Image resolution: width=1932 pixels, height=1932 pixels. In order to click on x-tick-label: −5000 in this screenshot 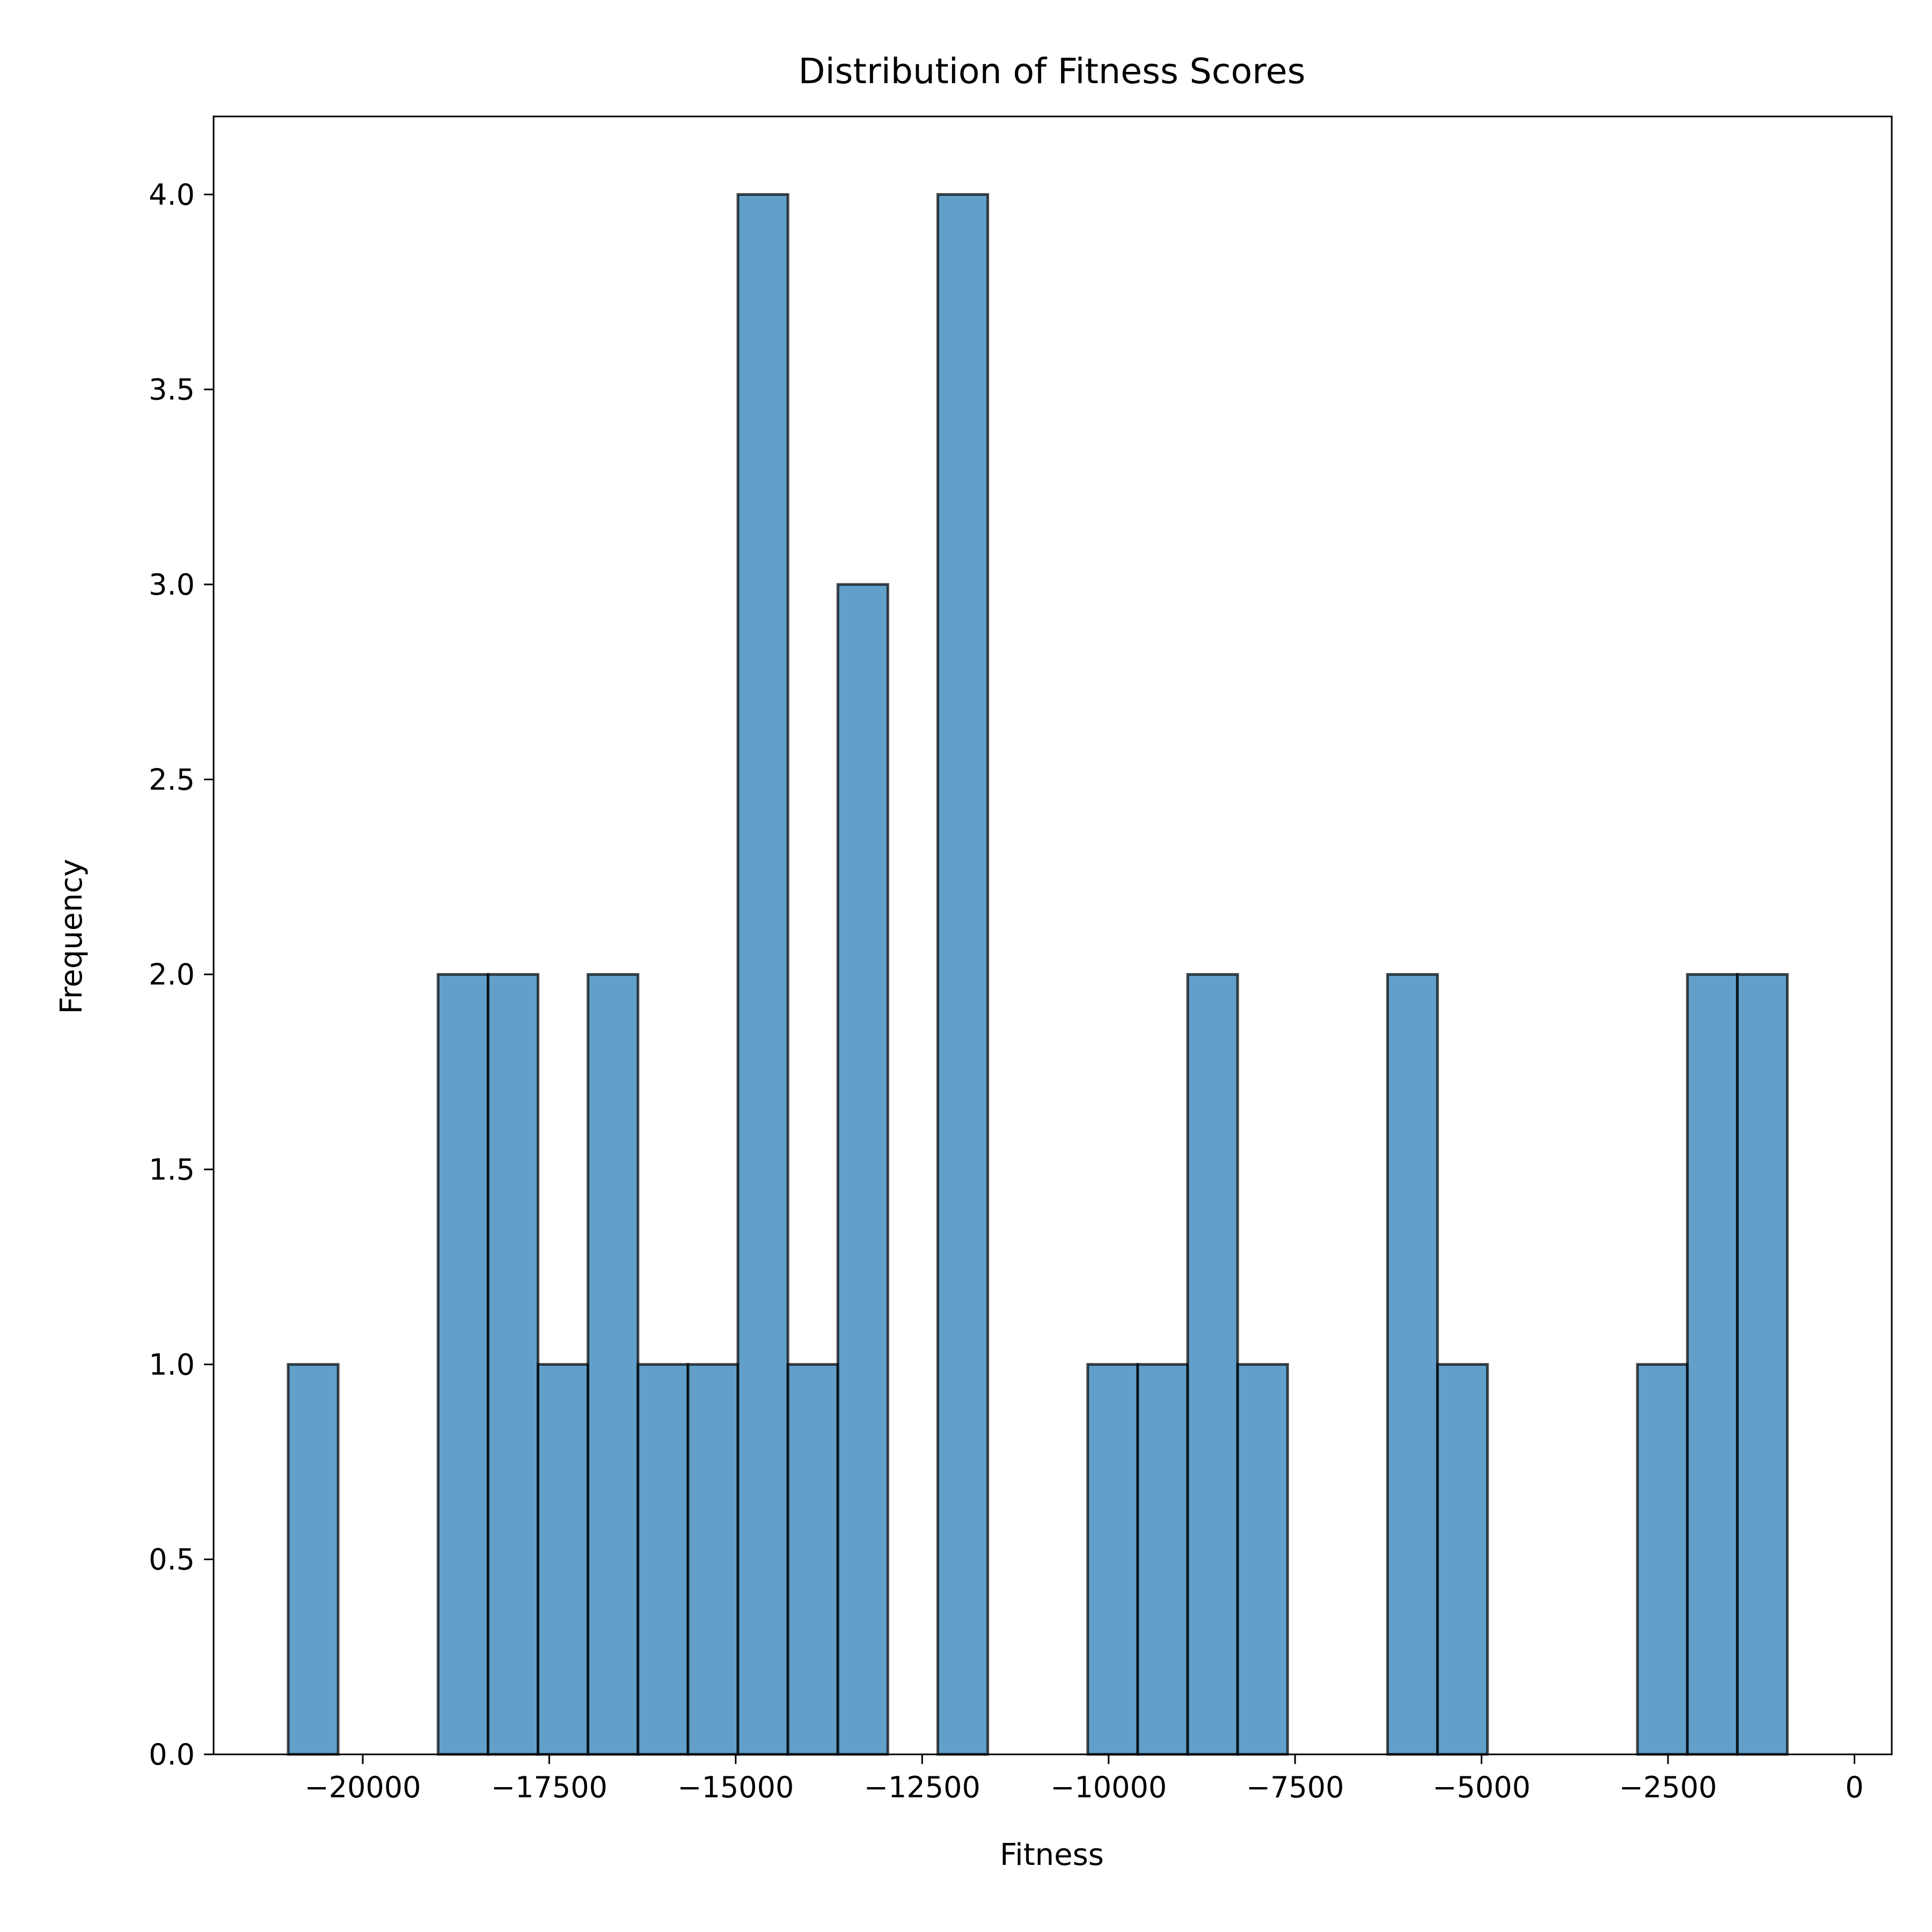, I will do `click(1481, 1787)`.